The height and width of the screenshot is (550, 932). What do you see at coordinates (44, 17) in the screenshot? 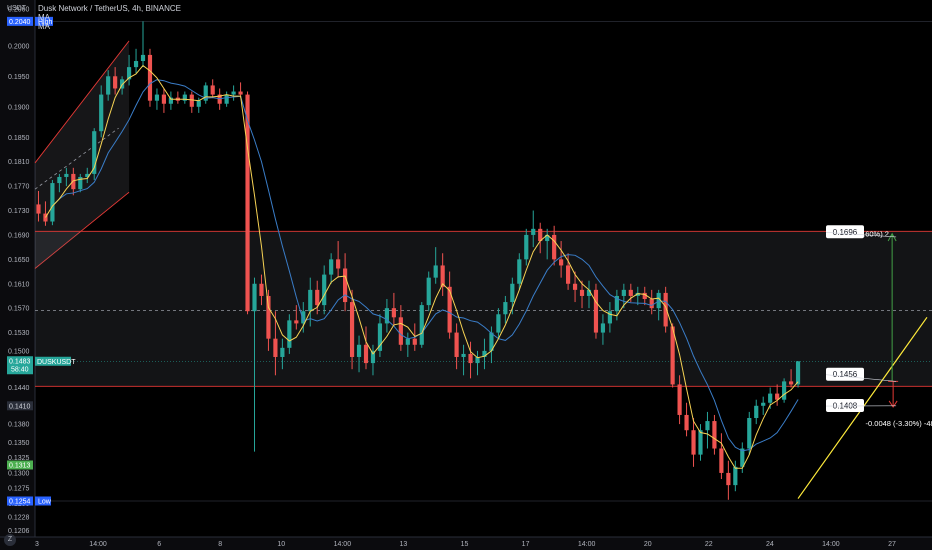
I see `ma-indicator-1: MA` at bounding box center [44, 17].